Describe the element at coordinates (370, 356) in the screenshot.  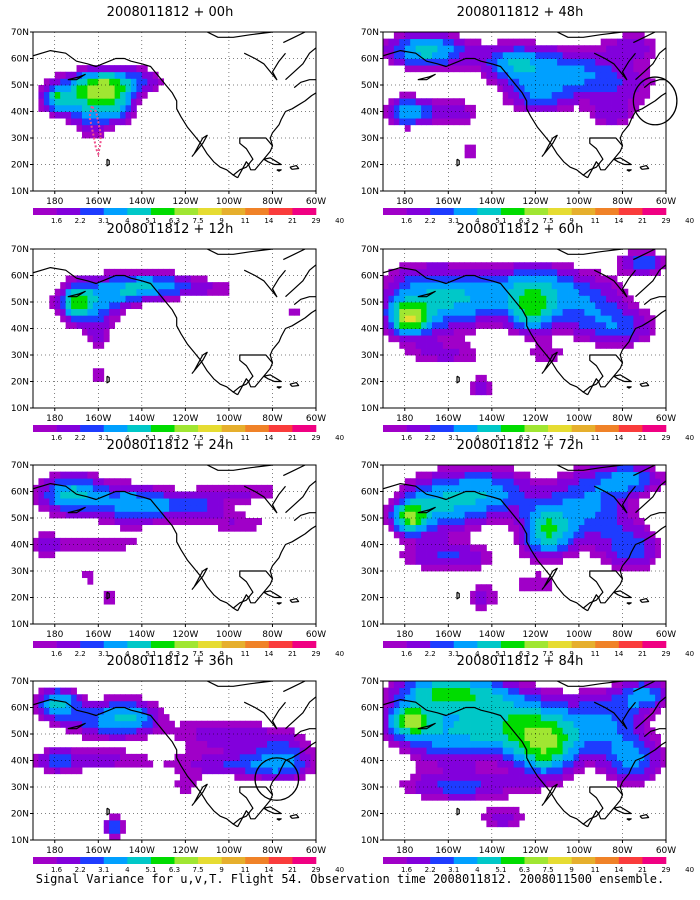
I see `y-tick-label: 30N` at that location.